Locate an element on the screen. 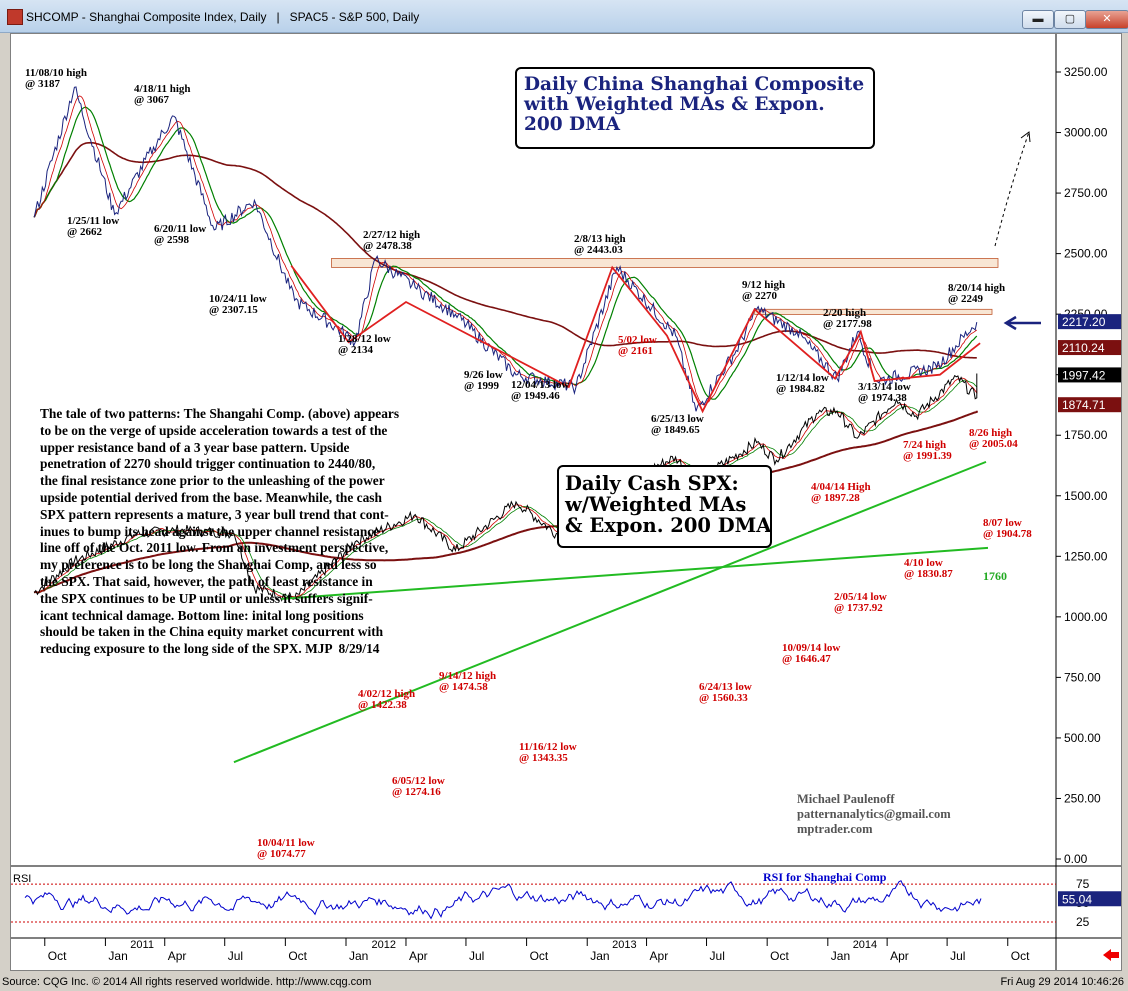  y-axis-tick-label: 3000.00 is located at coordinates (1086, 133).